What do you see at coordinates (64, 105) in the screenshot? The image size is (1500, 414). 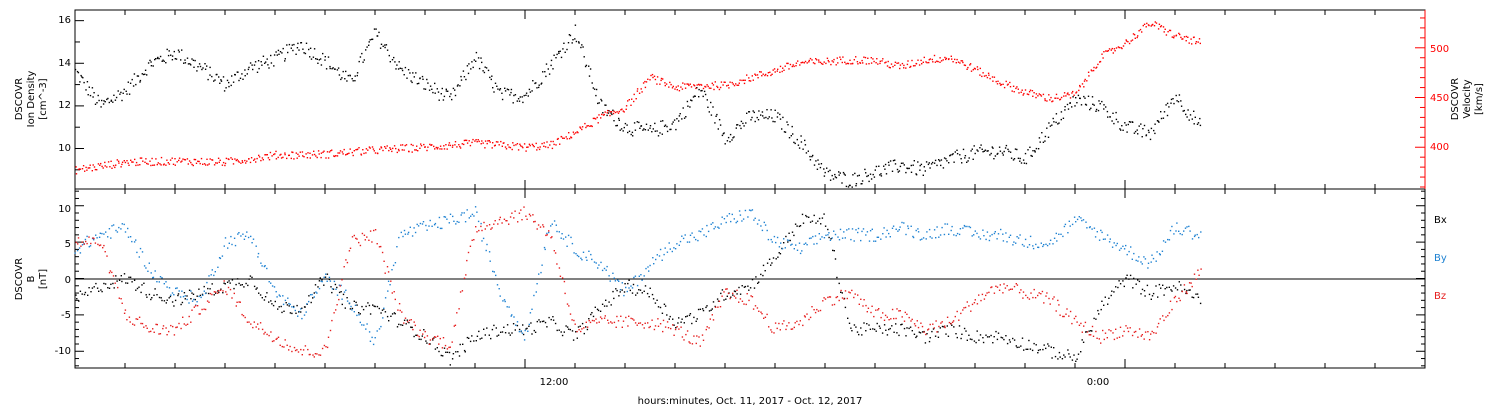 I see `top-ytick-12: 12` at bounding box center [64, 105].